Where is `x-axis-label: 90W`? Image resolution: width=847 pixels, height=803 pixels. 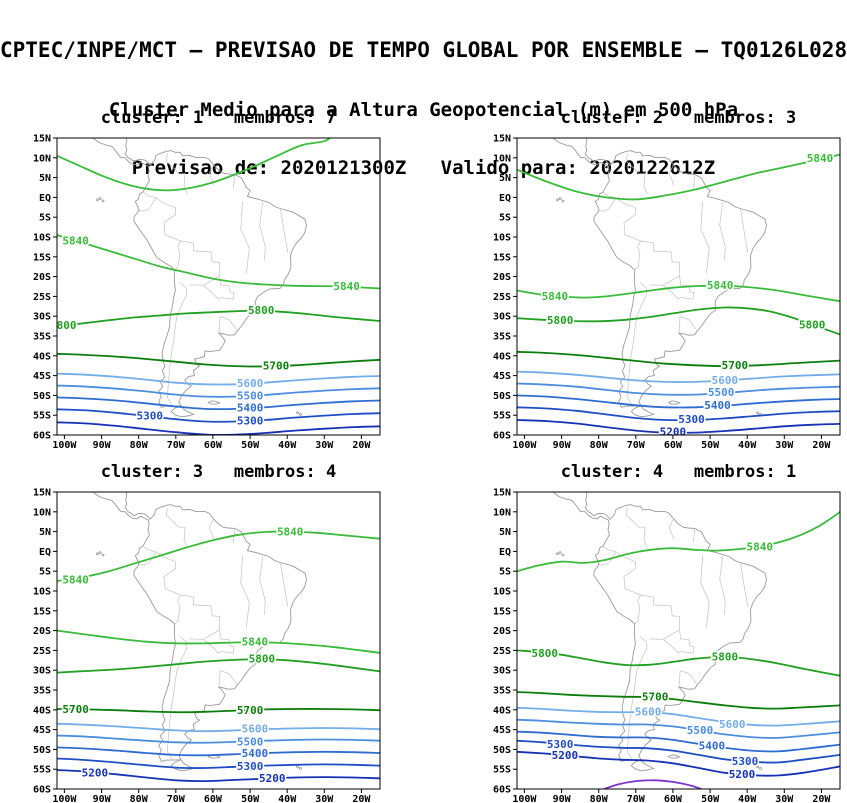
x-axis-label: 90W is located at coordinates (562, 798).